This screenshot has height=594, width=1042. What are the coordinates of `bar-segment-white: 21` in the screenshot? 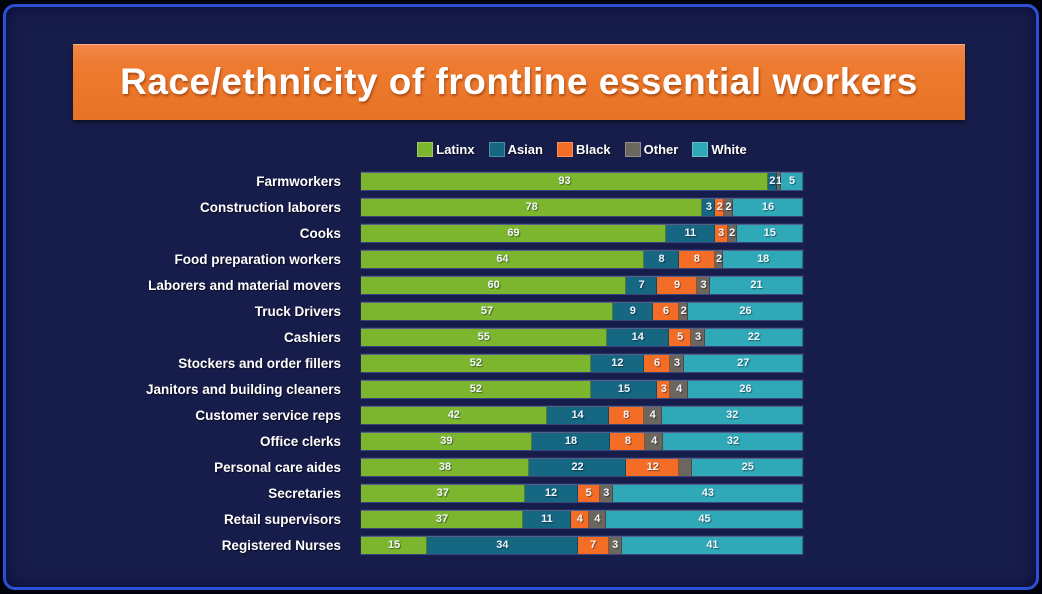 It's located at (756, 285).